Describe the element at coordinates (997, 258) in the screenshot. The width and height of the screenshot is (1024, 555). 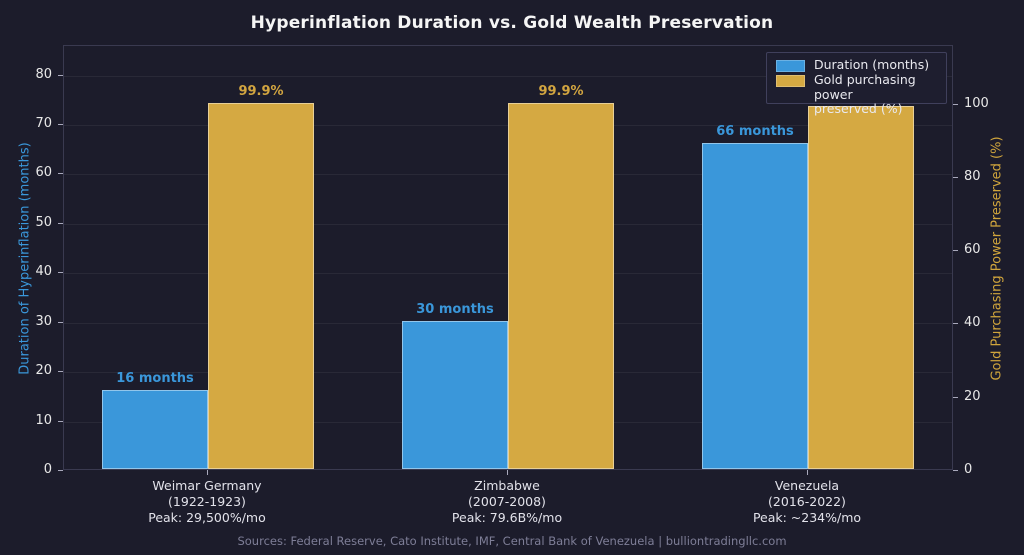
I see `right-axis-title: Gold Purchasing Power Preserved (%)` at that location.